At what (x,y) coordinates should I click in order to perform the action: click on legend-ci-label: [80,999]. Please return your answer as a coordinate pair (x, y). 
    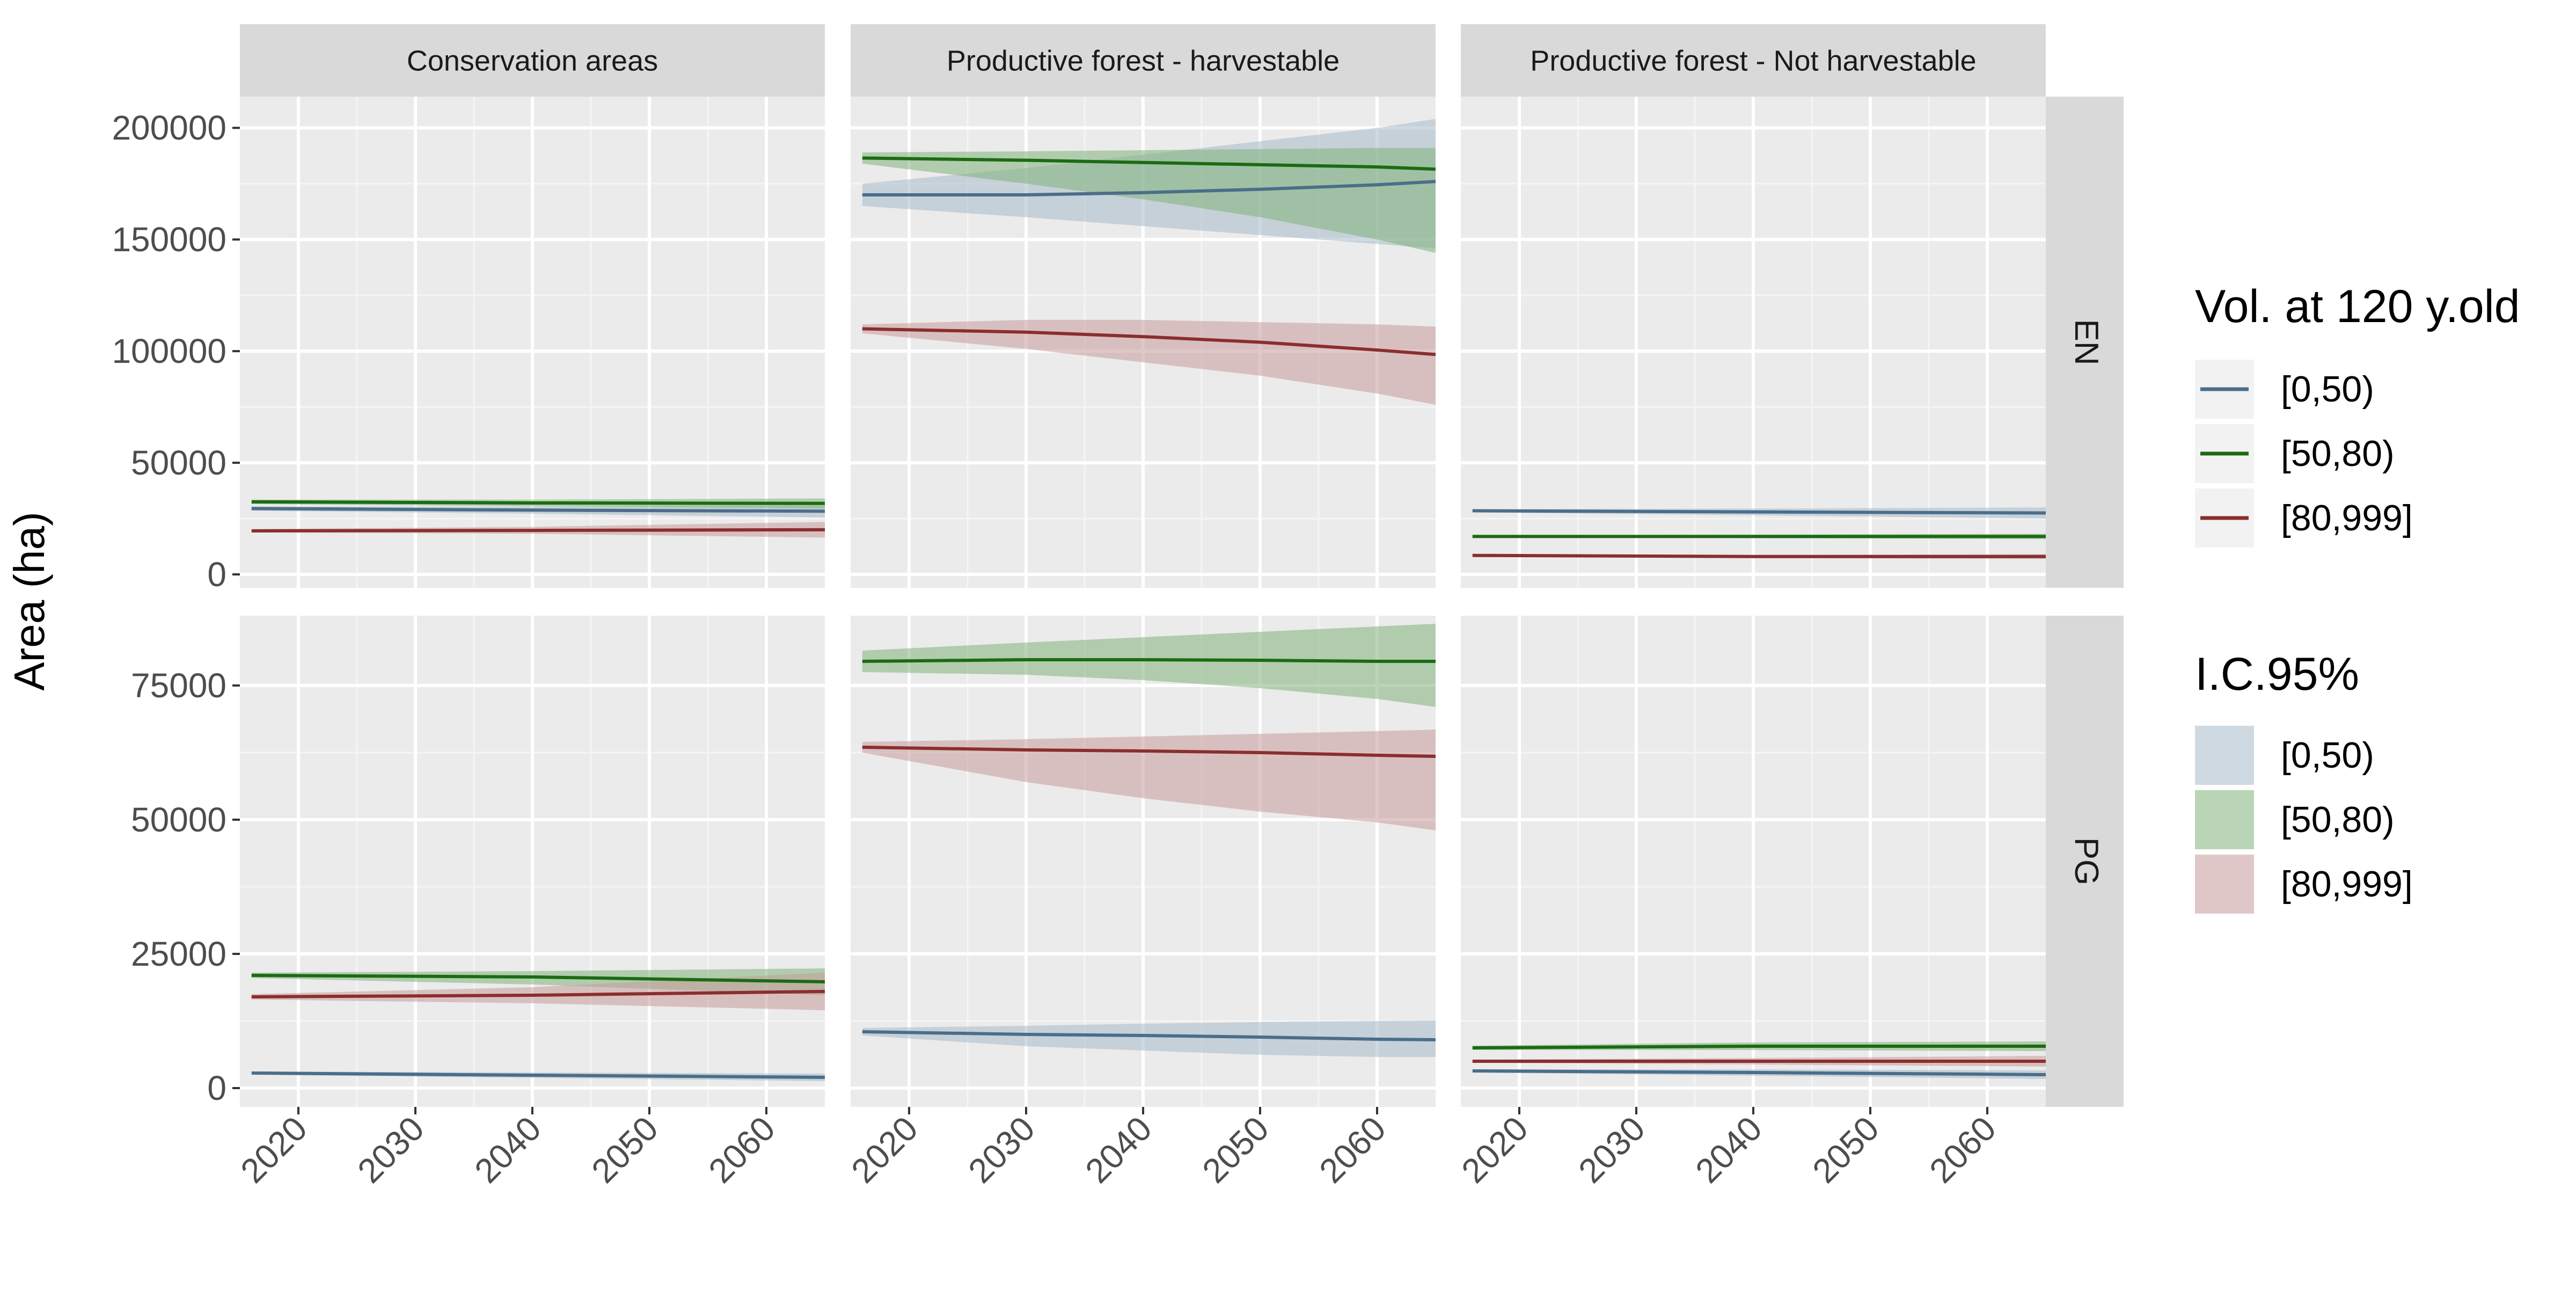
    Looking at the image, I should click on (2347, 884).